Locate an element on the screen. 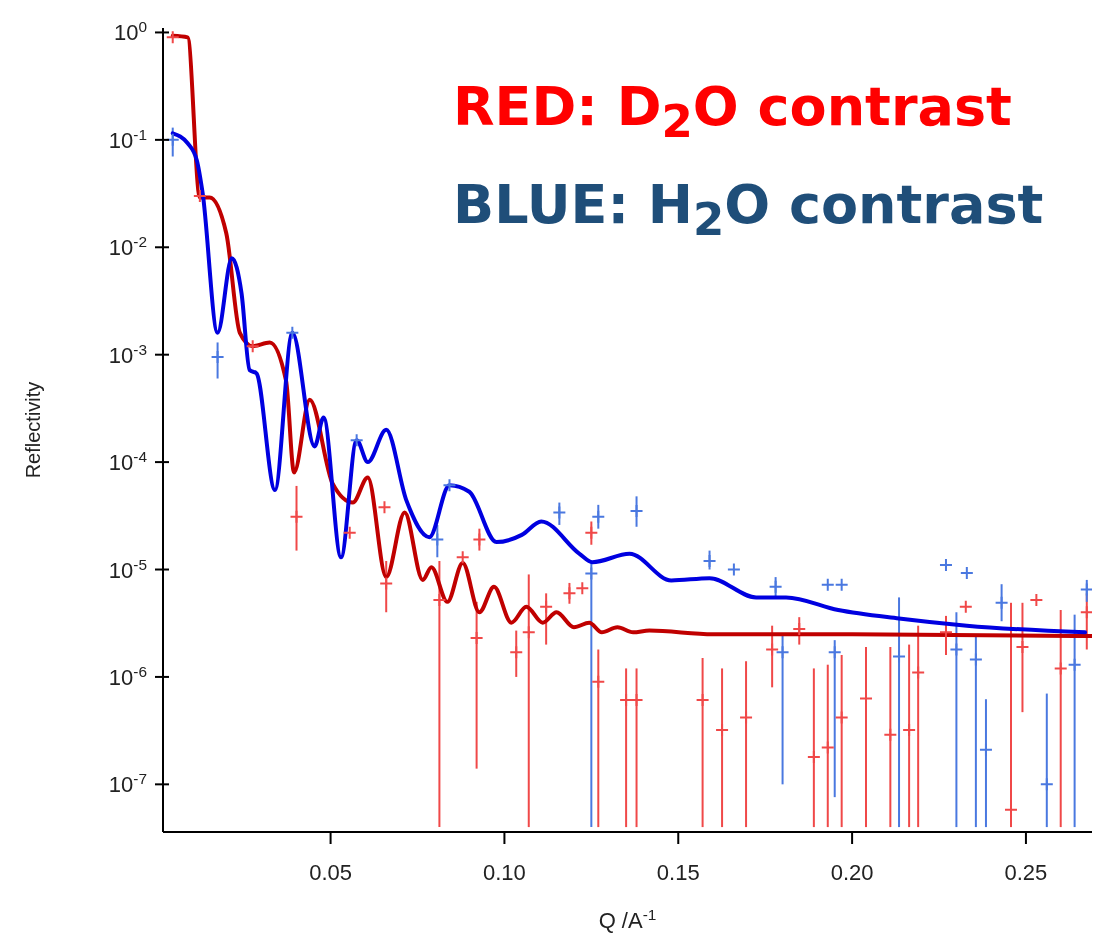 This screenshot has width=1094, height=946. y-tick-label: 10$^{-4}$ is located at coordinates (128, 461).